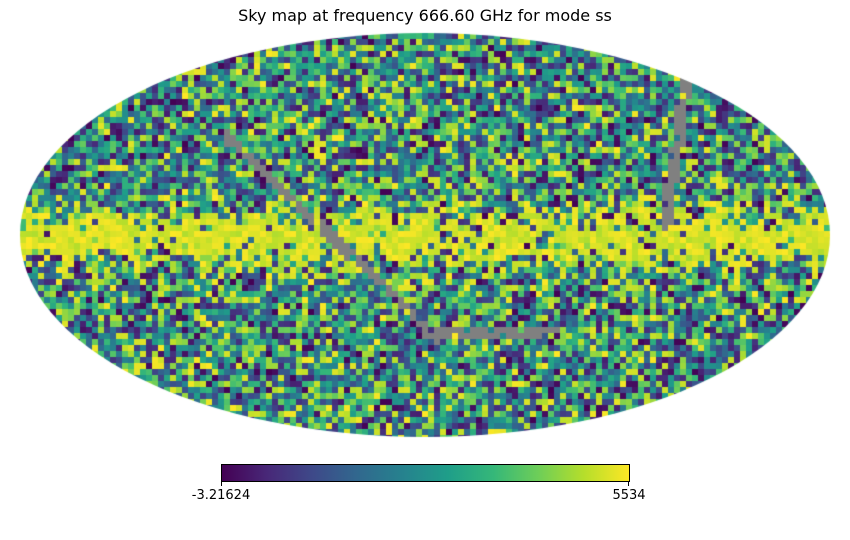 The width and height of the screenshot is (850, 540). I want to click on colorbar-tick-max, so click(628, 483).